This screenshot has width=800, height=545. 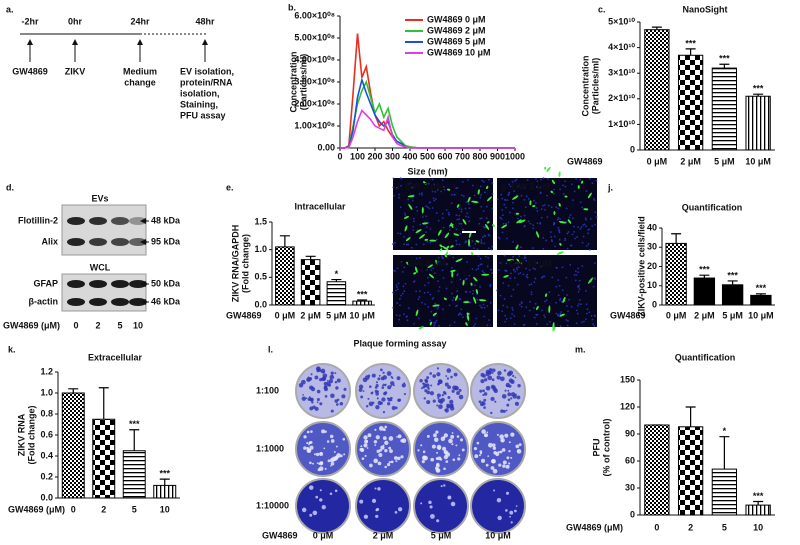 I want to click on x-tick-label: 1000, so click(x=515, y=156).